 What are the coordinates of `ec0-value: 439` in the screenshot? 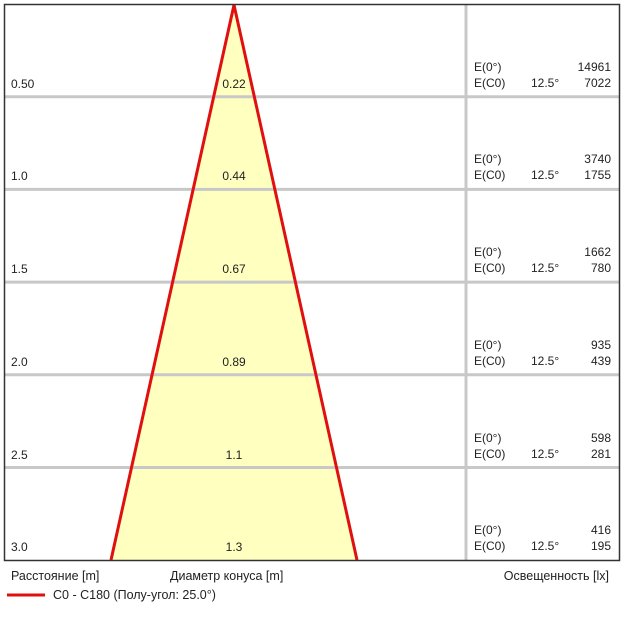 It's located at (600, 360).